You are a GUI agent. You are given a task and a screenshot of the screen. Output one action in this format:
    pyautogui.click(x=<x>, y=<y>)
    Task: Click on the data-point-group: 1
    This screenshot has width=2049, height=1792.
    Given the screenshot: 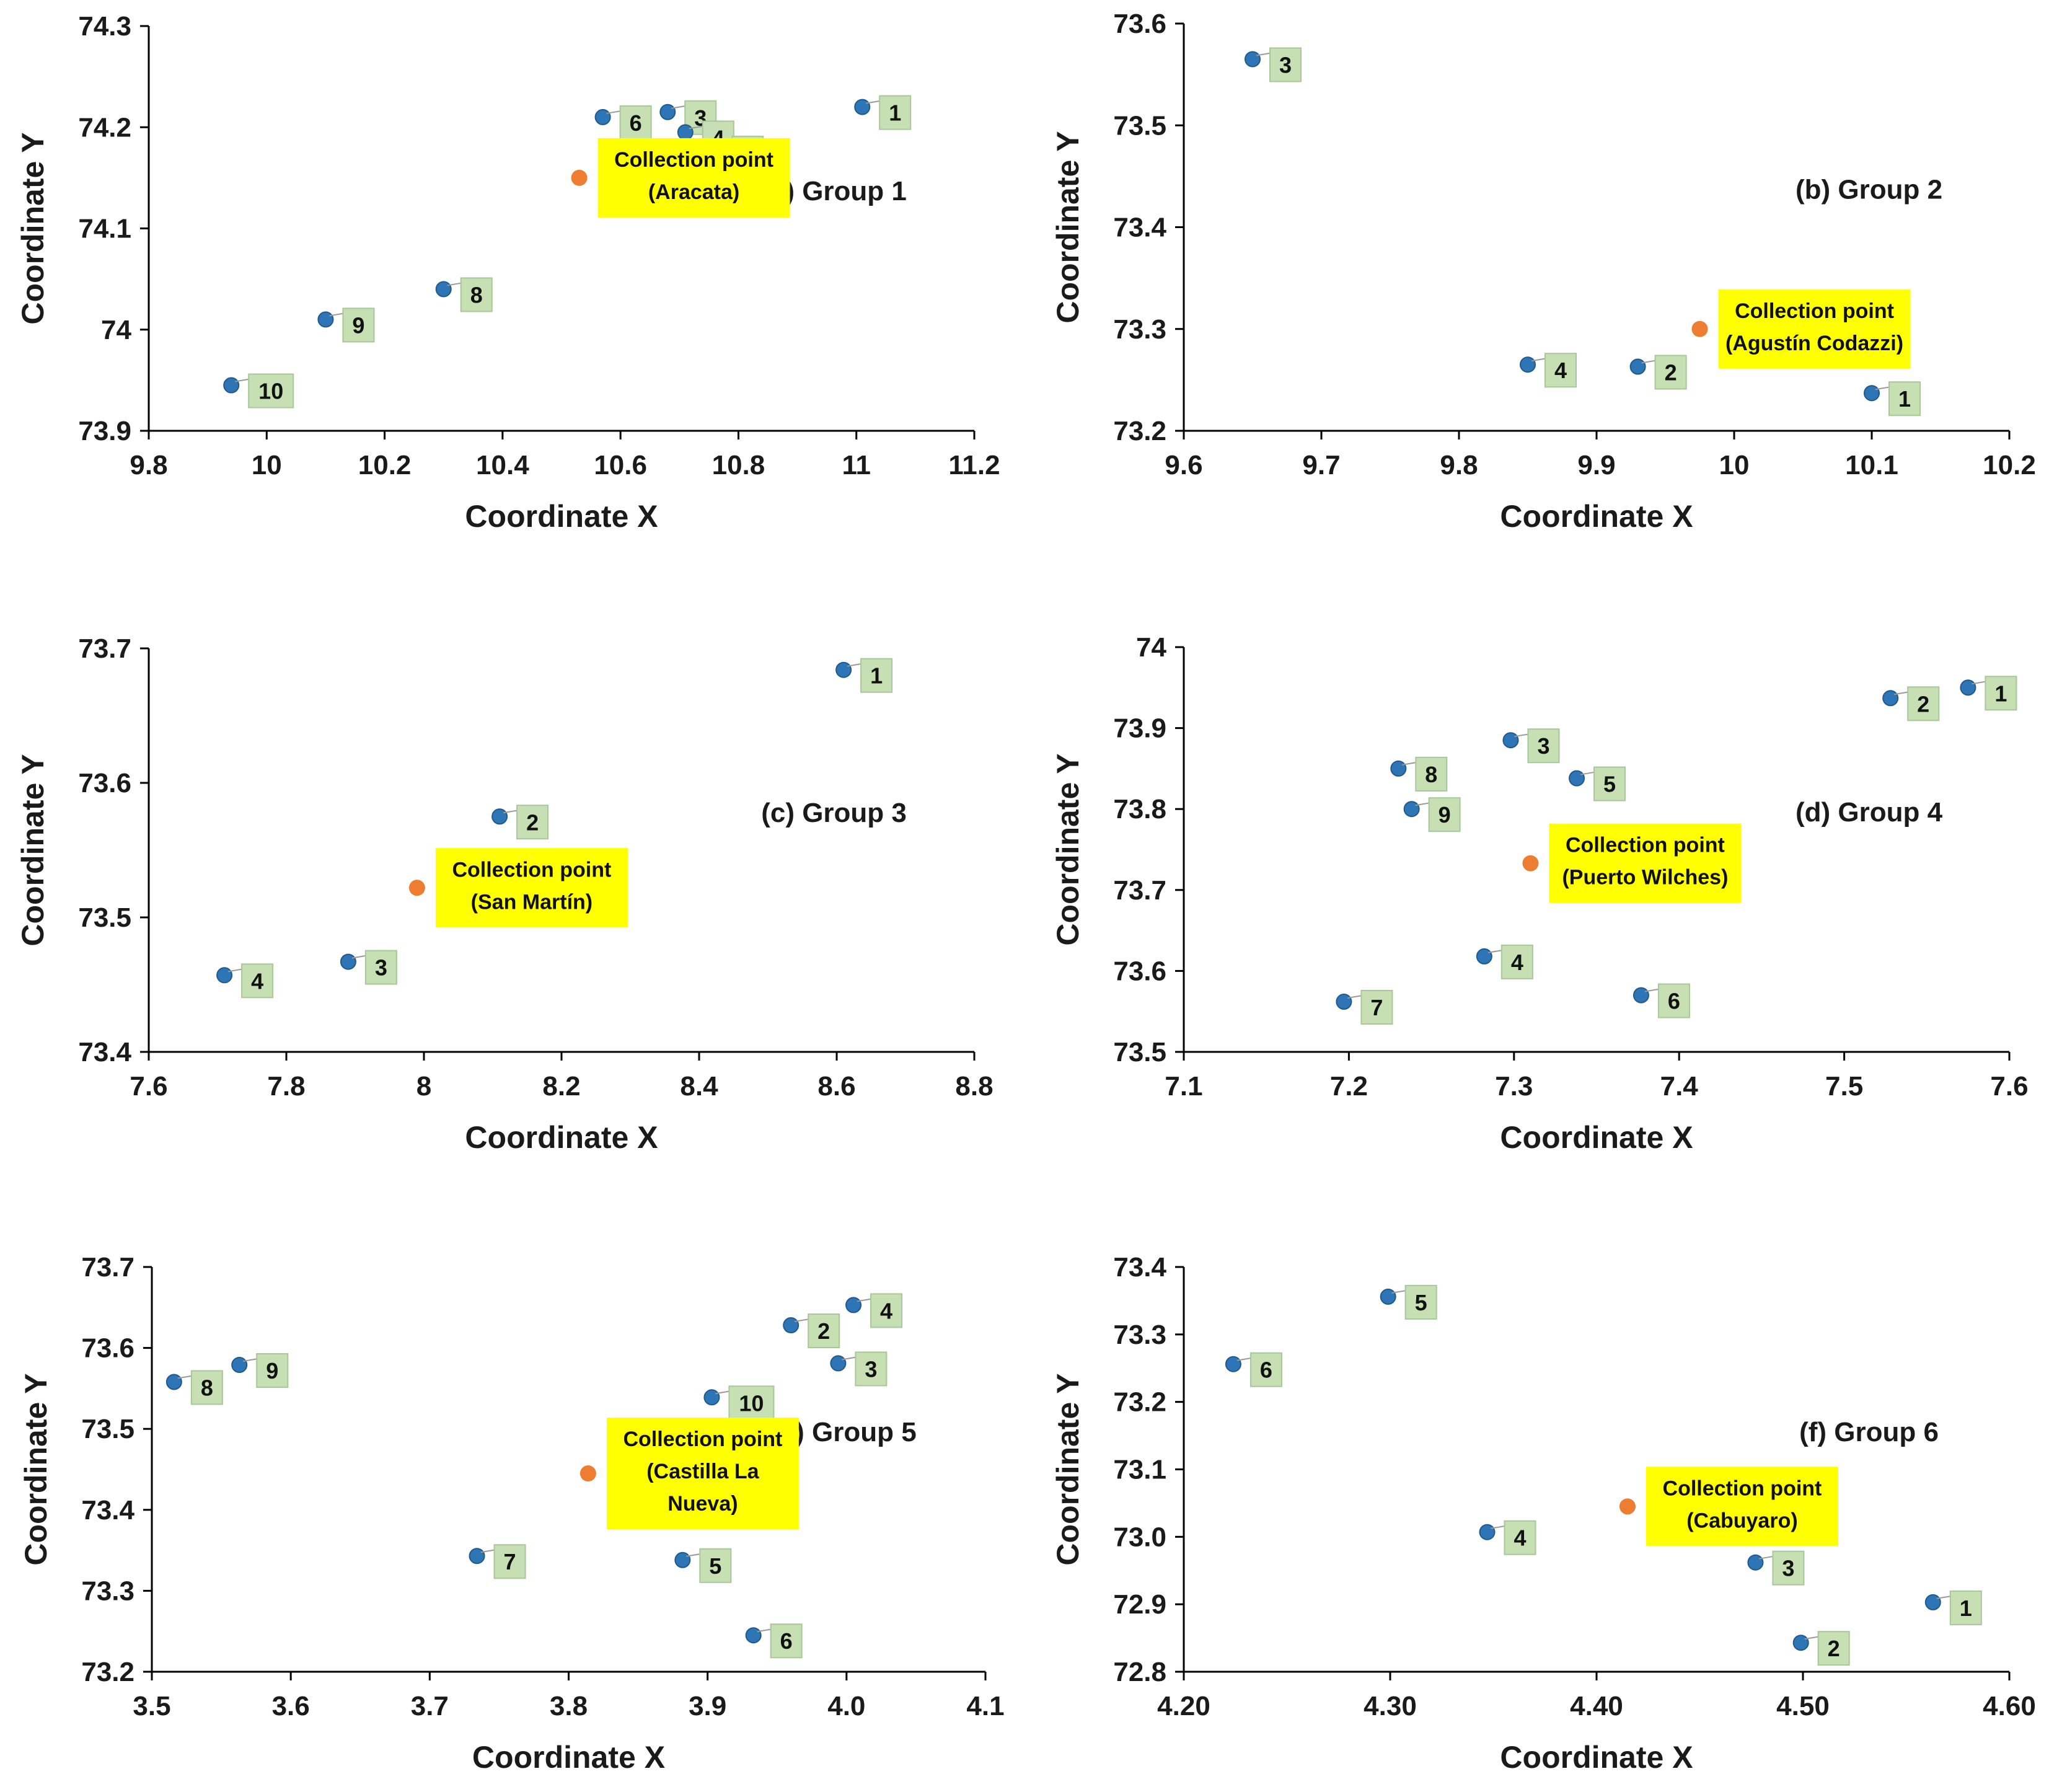 What is the action you would take?
    pyautogui.click(x=1892, y=399)
    